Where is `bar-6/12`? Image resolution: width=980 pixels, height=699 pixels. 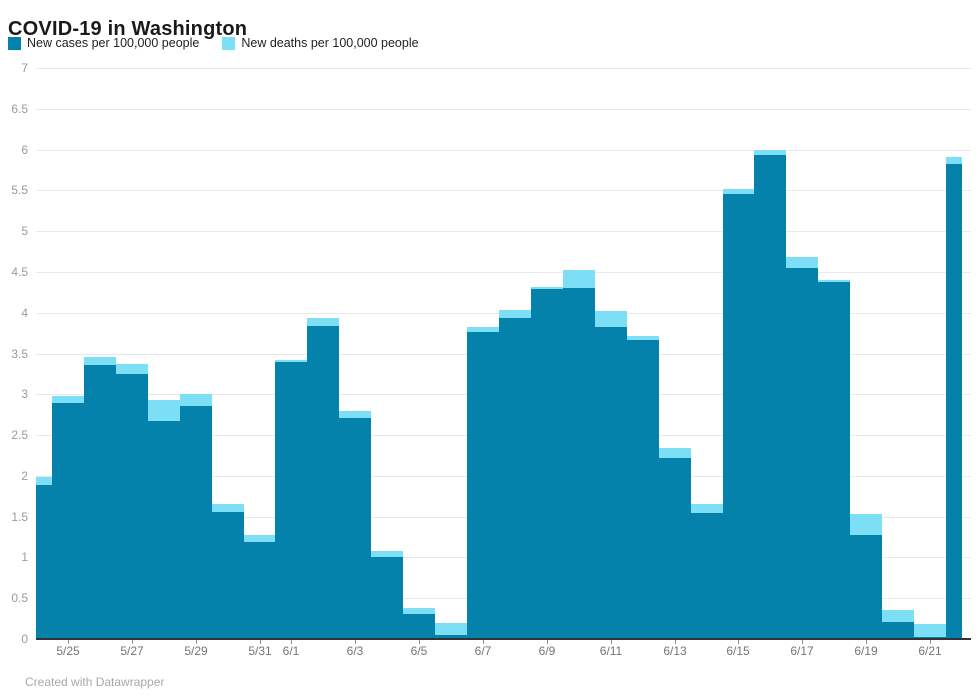 bar-6/12 is located at coordinates (643, 487).